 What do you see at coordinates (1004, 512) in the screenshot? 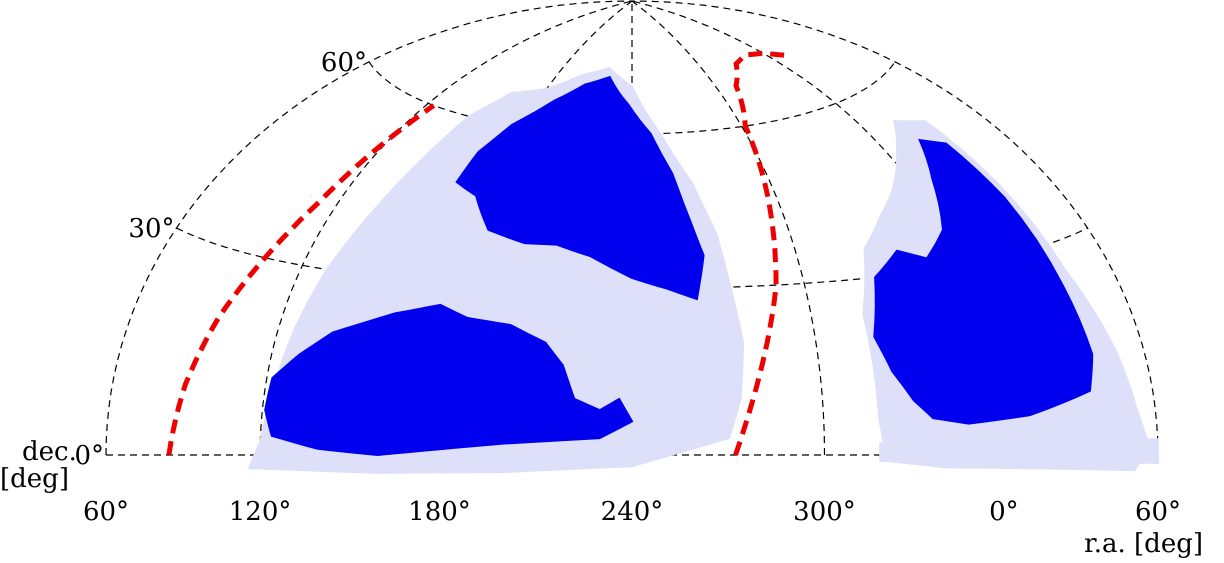
I see `ra-tick-label: 0°` at bounding box center [1004, 512].